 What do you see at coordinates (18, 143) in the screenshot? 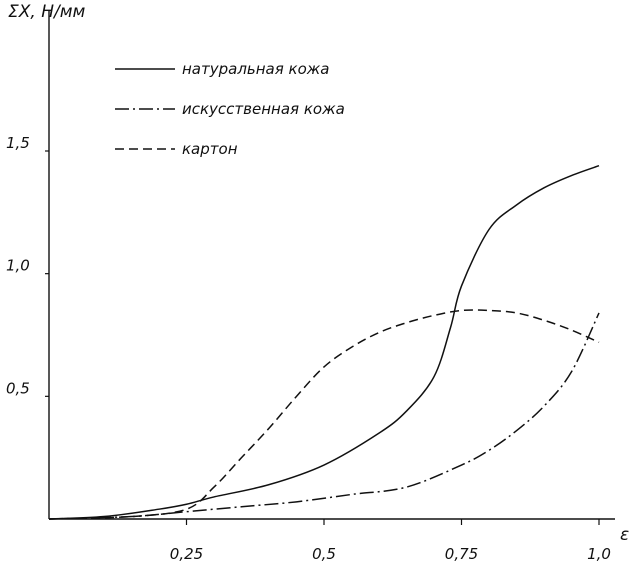
I see `y-tick-label: 1,5` at bounding box center [18, 143].